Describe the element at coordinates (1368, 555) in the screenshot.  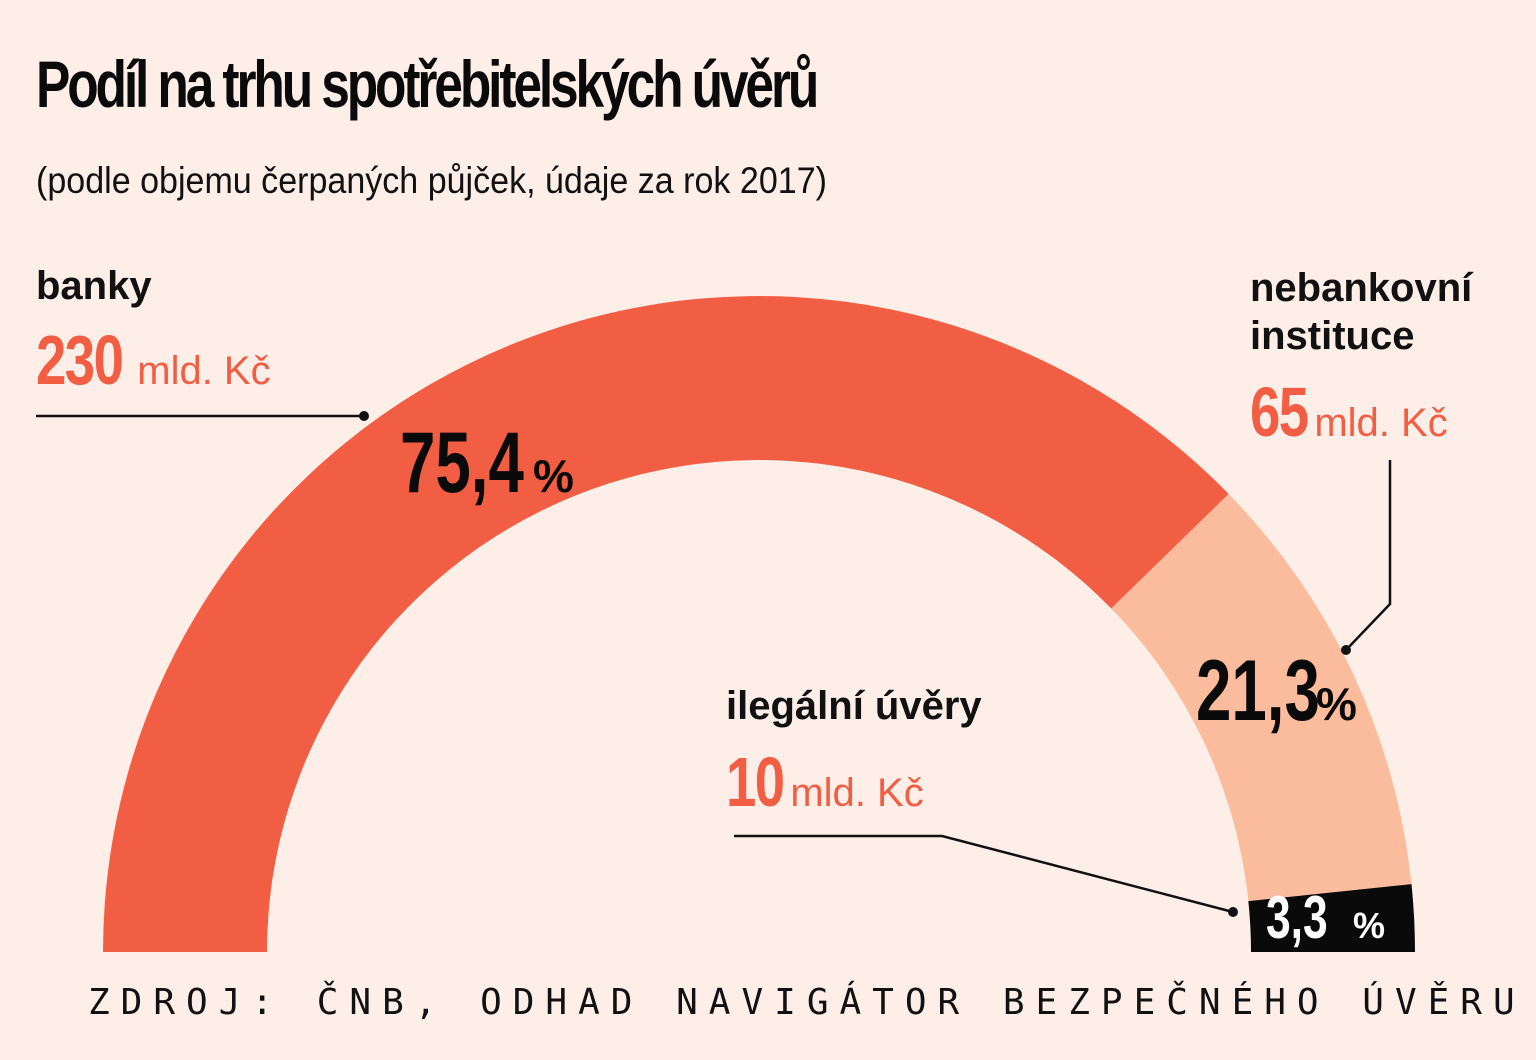
I see `leader-line-nebankovni` at that location.